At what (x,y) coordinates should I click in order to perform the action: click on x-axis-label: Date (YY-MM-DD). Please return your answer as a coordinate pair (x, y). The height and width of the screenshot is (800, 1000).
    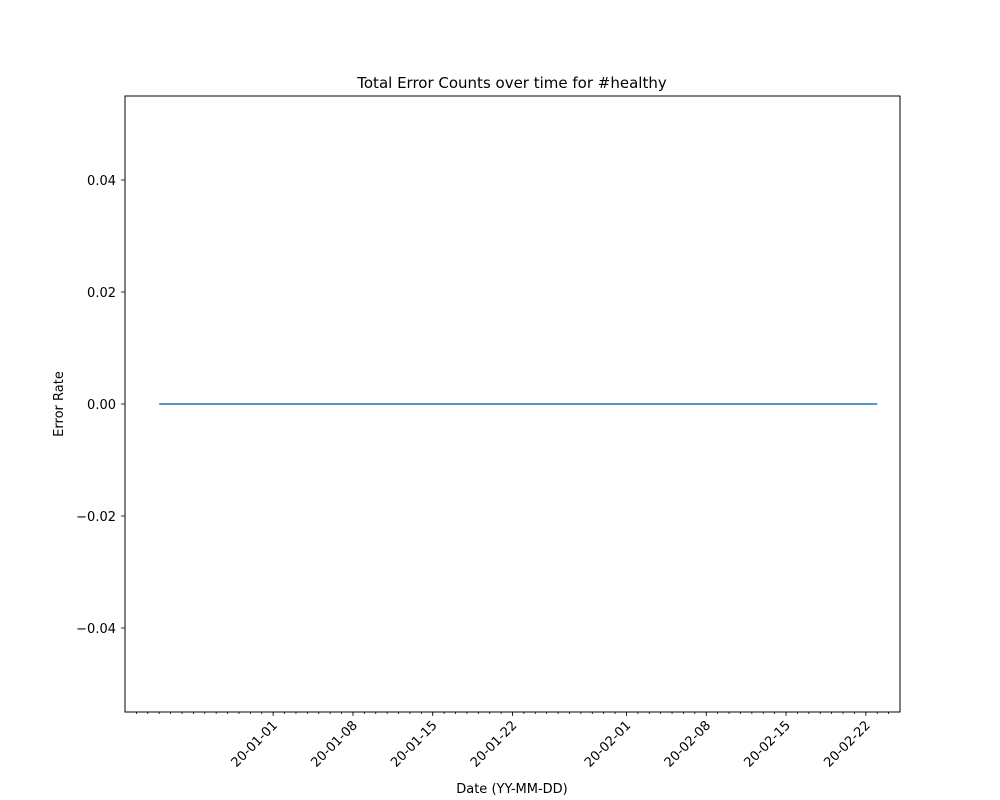
    Looking at the image, I should click on (512, 789).